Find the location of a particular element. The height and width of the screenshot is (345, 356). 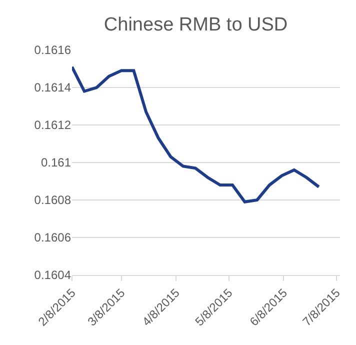

y-tick-label: 0.1614 is located at coordinates (53, 87).